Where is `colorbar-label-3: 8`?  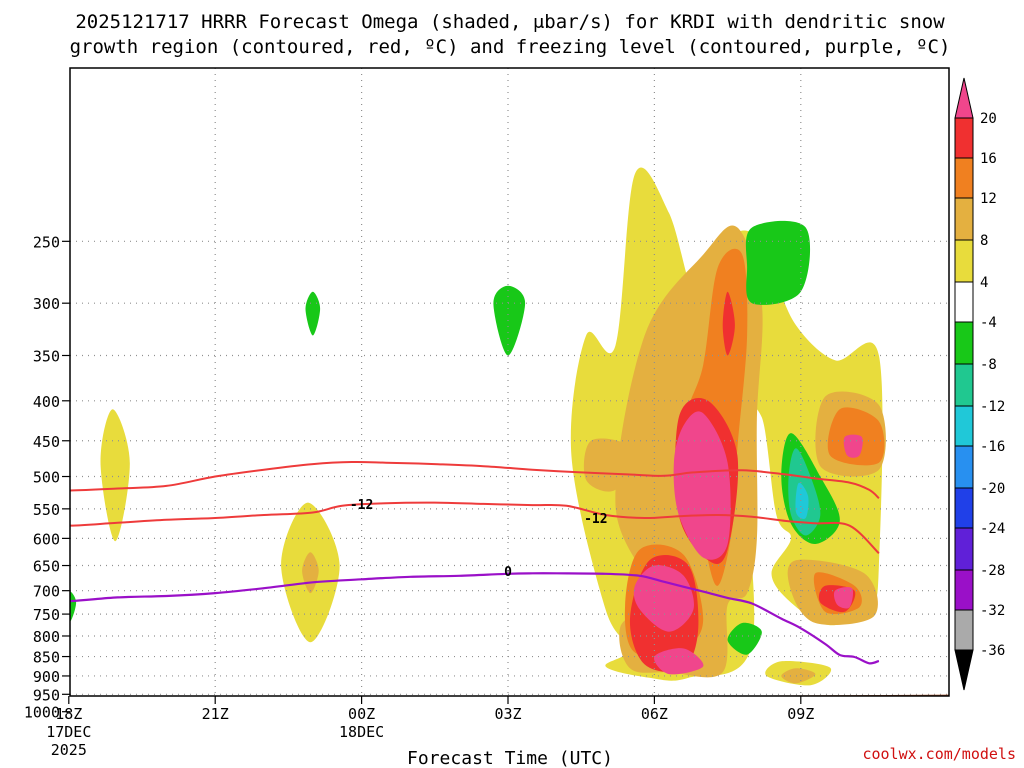 colorbar-label-3: 8 is located at coordinates (984, 241).